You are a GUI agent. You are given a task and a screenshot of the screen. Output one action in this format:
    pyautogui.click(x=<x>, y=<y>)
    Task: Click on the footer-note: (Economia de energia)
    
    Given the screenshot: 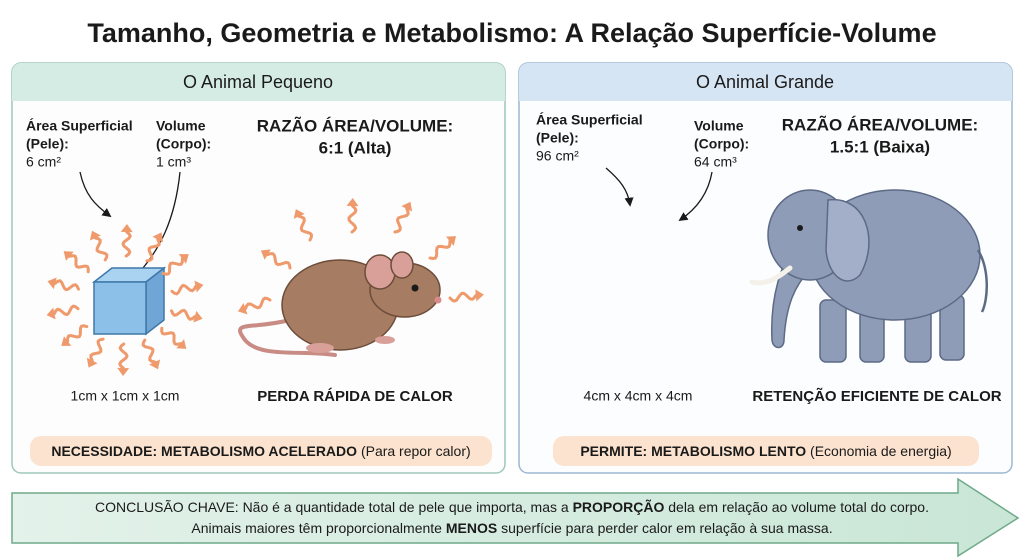 What is the action you would take?
    pyautogui.click(x=881, y=451)
    